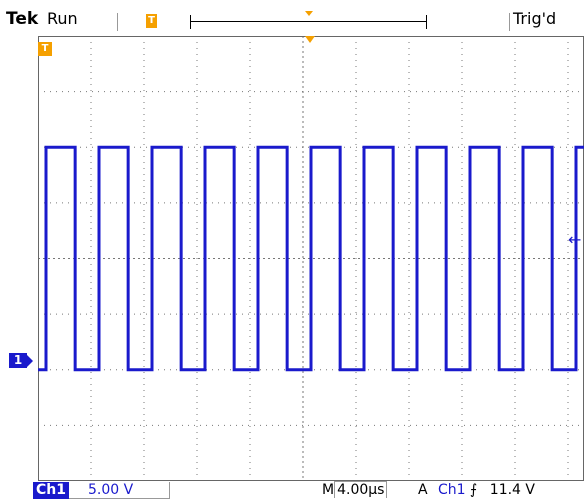  I want to click on channel-tag: Ch1, so click(51, 490).